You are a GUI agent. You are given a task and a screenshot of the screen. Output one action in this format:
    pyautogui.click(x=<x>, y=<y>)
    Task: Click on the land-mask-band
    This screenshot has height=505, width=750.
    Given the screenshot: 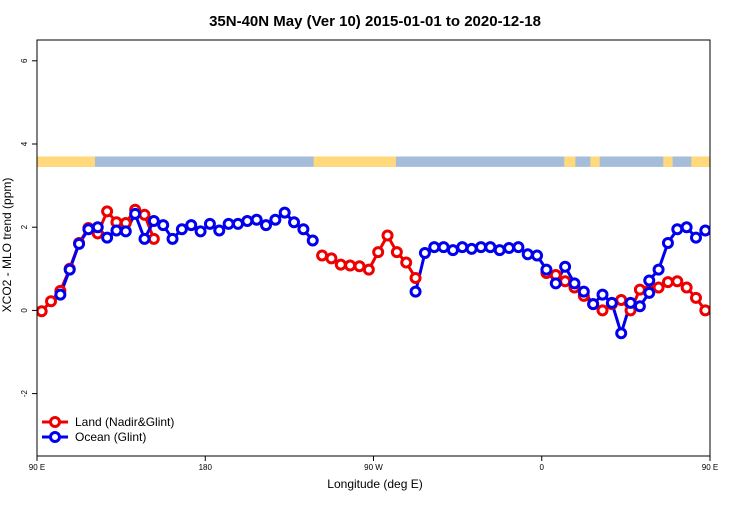 What is the action you would take?
    pyautogui.click(x=373, y=161)
    